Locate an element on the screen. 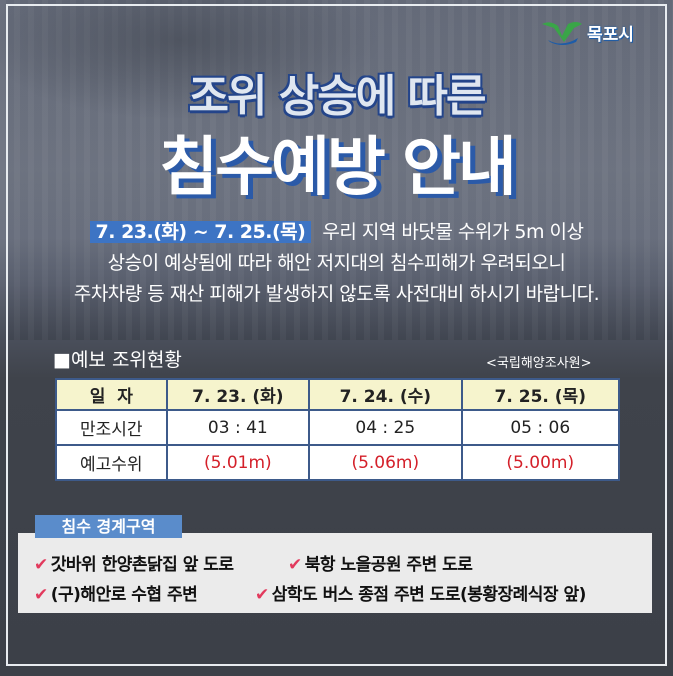 This screenshot has height=676, width=673. notice-line3: 주차차량 등 재산 피해가 발생하지 않도록 사전대비 하시기 바랍니다. is located at coordinates (336, 294).